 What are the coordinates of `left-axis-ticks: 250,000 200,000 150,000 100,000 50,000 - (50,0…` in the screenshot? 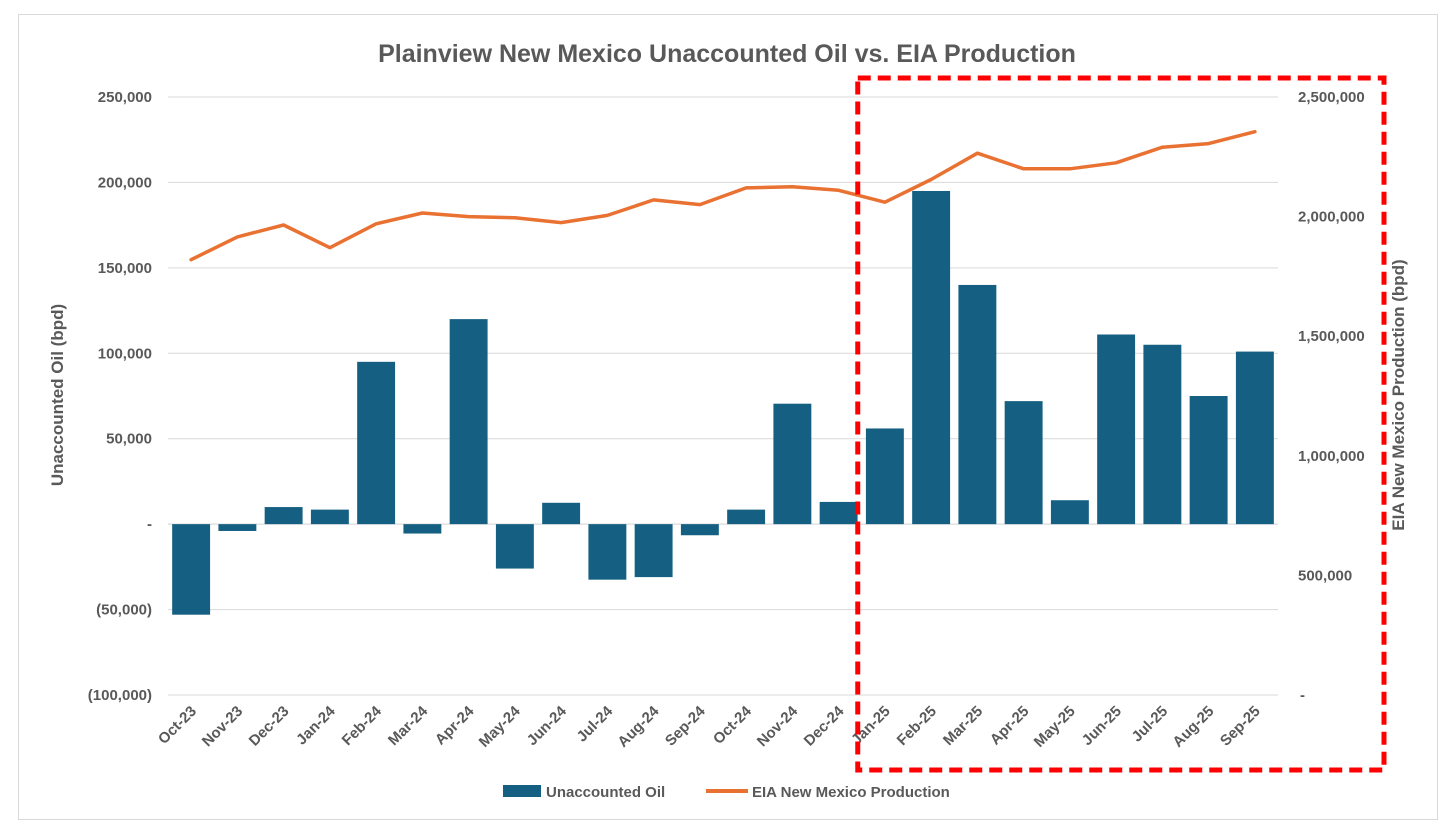 It's located at (120, 396).